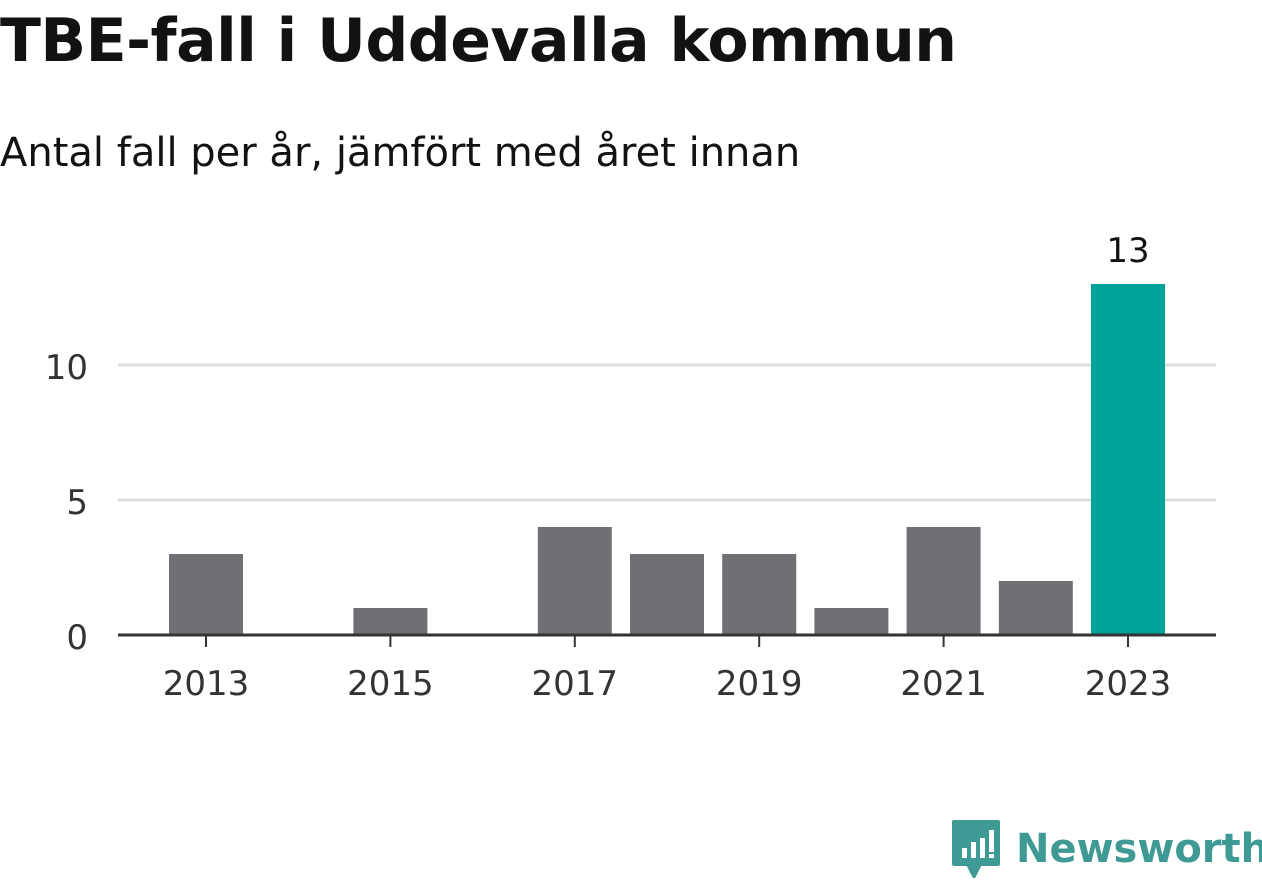  What do you see at coordinates (77, 638) in the screenshot?
I see `y-tick-label: 0` at bounding box center [77, 638].